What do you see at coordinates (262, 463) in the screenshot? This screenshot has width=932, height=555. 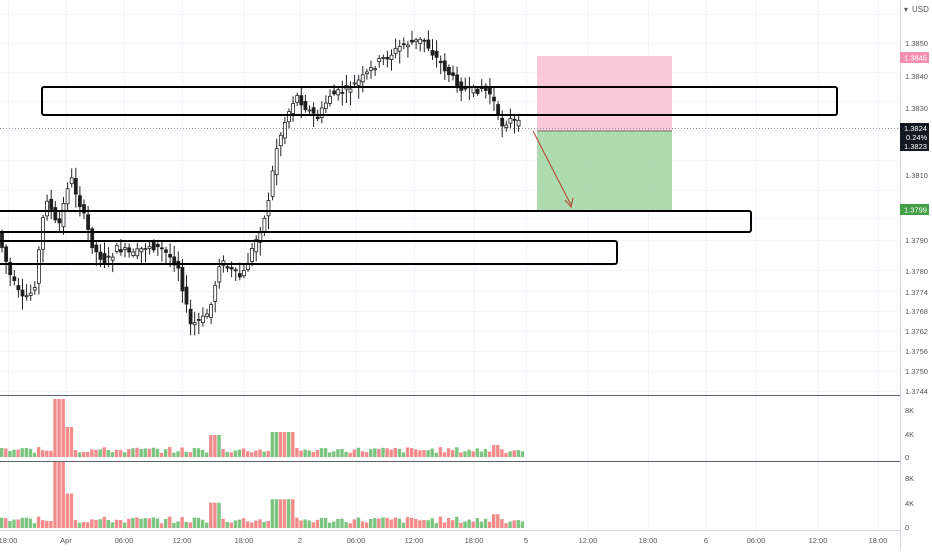 I see `volume-bars` at bounding box center [262, 463].